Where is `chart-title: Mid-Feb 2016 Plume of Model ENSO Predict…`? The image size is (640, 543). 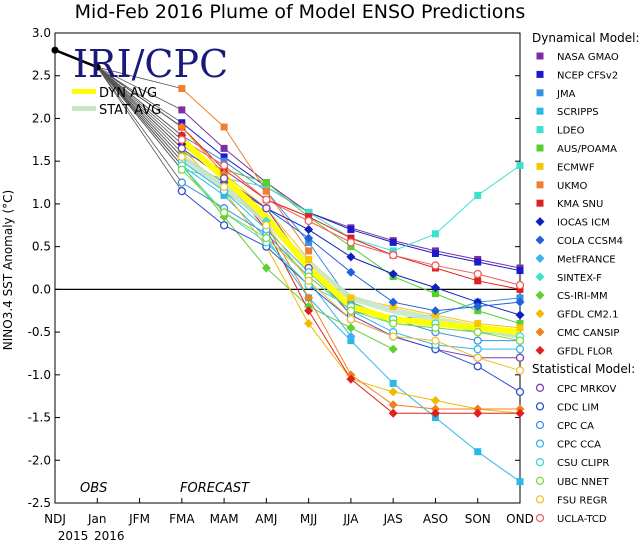
chart-title: Mid-Feb 2016 Plume of Model ENSO Predict… is located at coordinates (300, 12).